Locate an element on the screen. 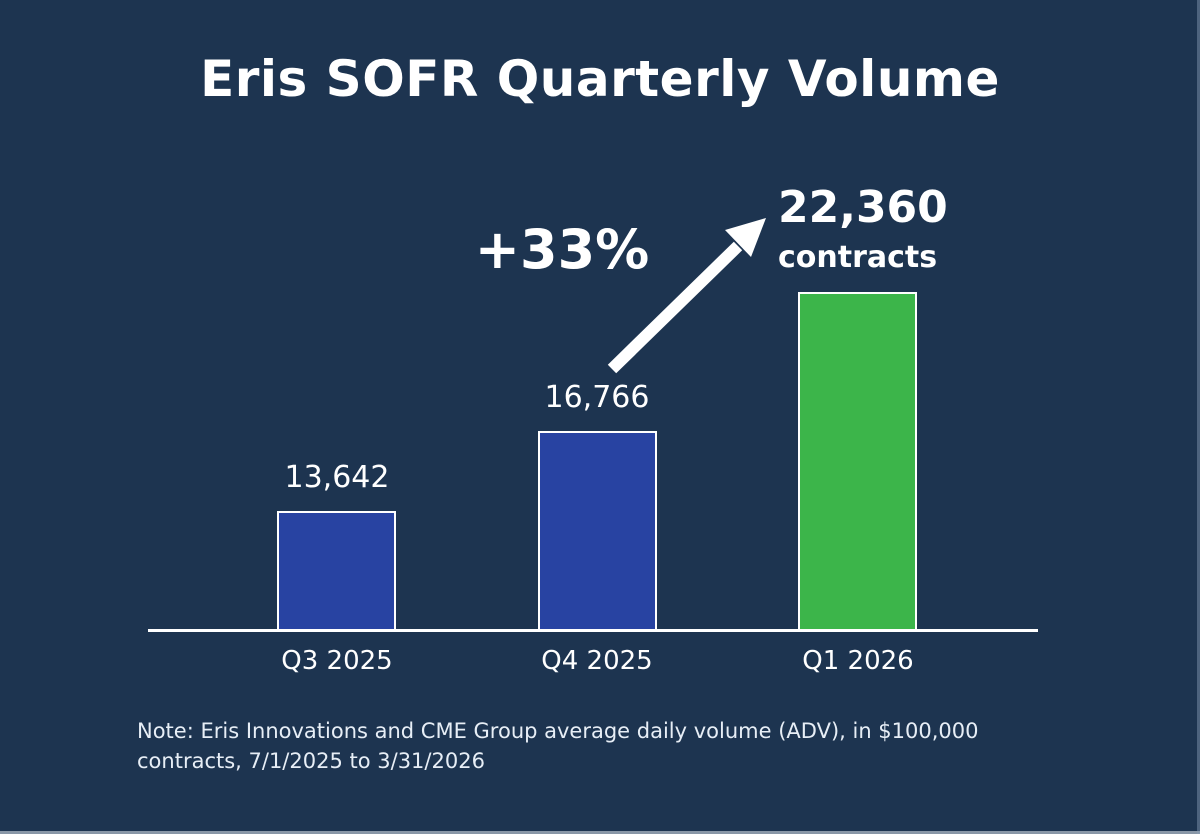 The image size is (1200, 834). bar-value-q4-2025: 16,766 is located at coordinates (597, 397).